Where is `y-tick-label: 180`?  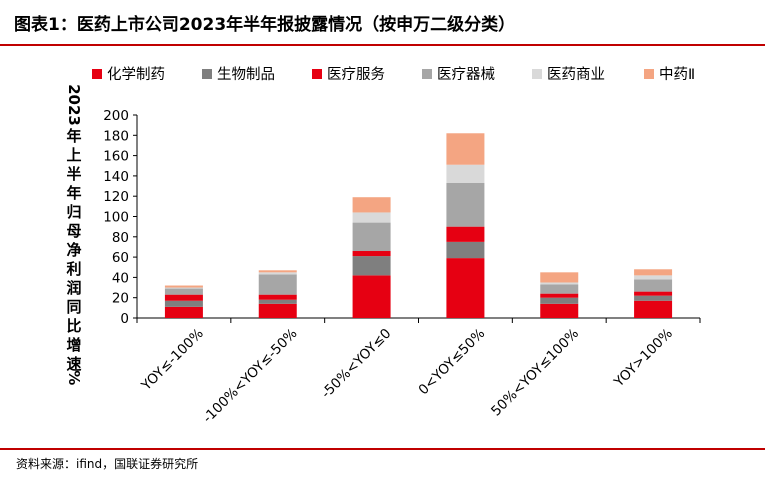
y-tick-label: 180 is located at coordinates (116, 136).